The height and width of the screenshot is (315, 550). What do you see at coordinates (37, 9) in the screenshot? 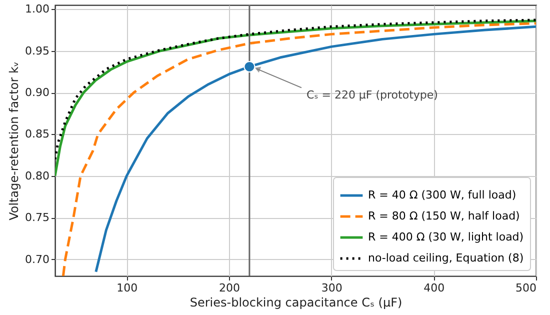
I see `y-tick-label: 1.00` at bounding box center [37, 9].